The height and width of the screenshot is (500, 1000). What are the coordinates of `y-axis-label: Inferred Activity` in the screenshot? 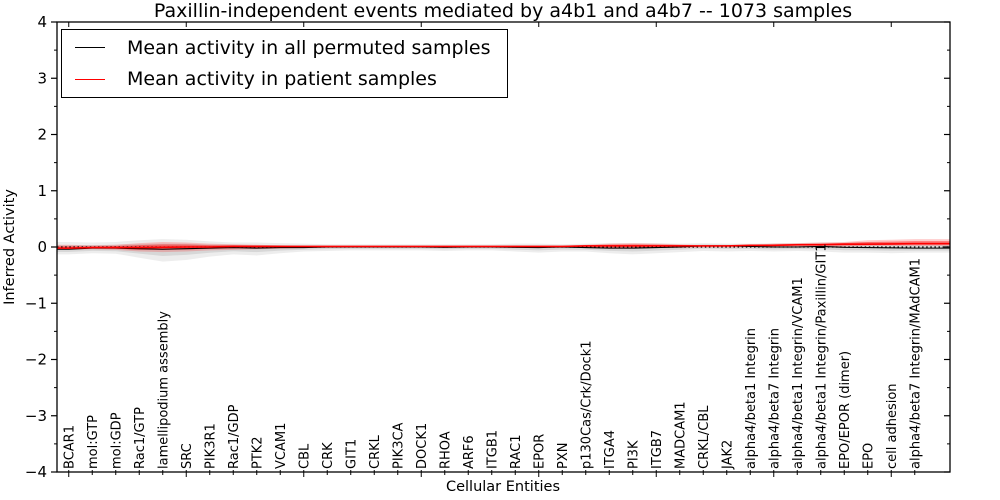 It's located at (10, 247).